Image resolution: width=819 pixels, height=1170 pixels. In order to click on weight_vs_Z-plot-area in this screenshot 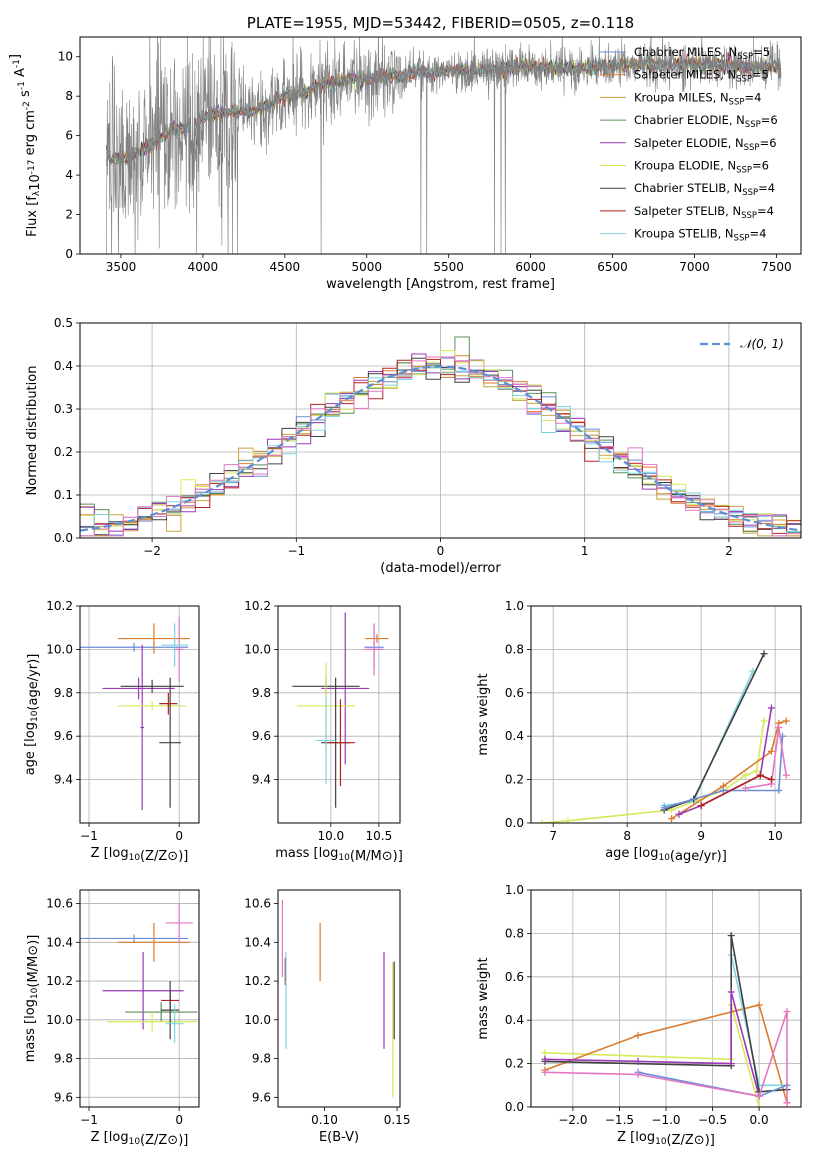, I will do `click(666, 1019)`.